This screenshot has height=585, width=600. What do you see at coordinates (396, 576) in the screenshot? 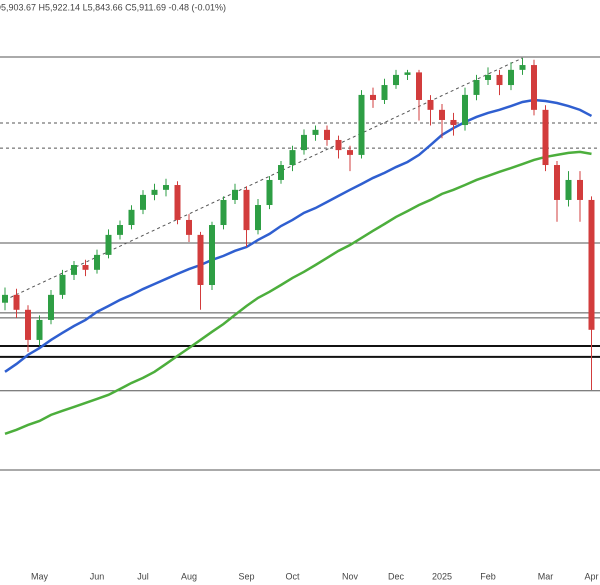
I see `x-tick-label: Dec` at bounding box center [396, 576].